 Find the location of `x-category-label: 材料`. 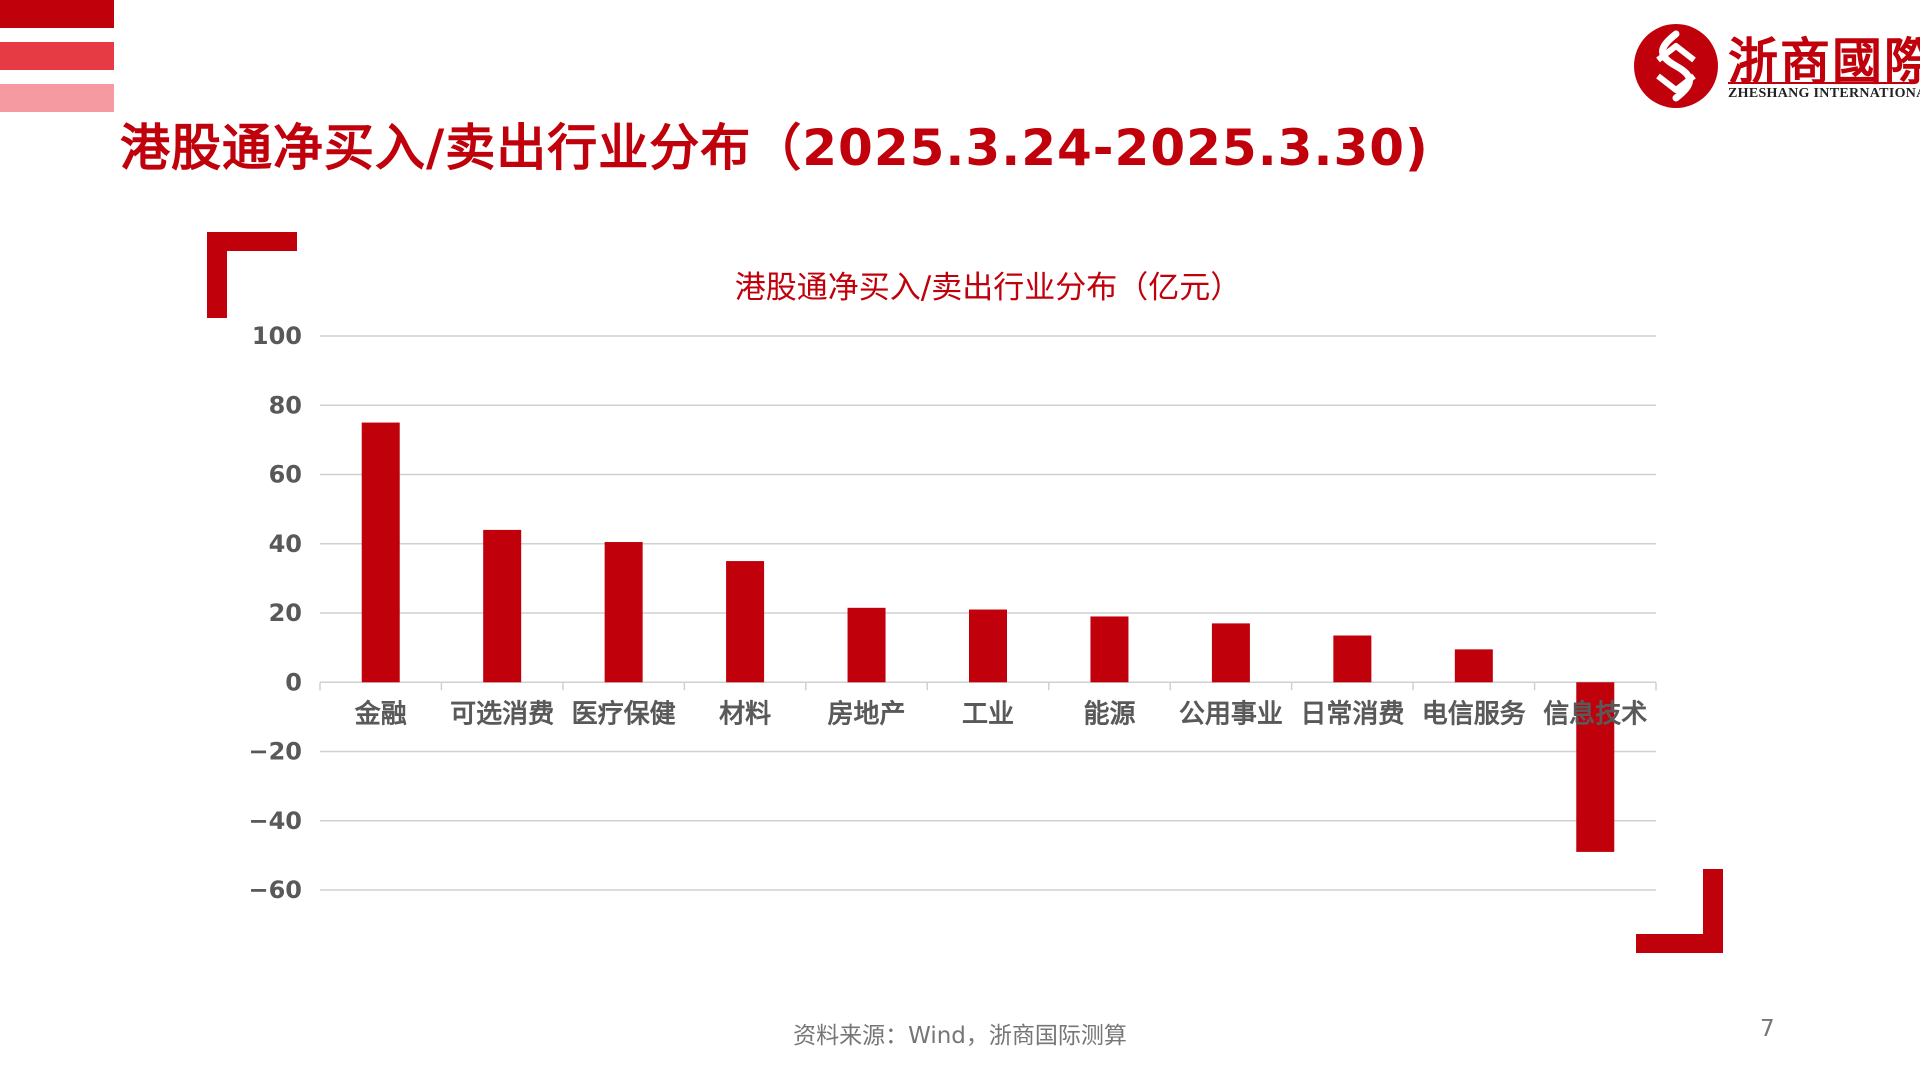

x-category-label: 材料 is located at coordinates (745, 714).